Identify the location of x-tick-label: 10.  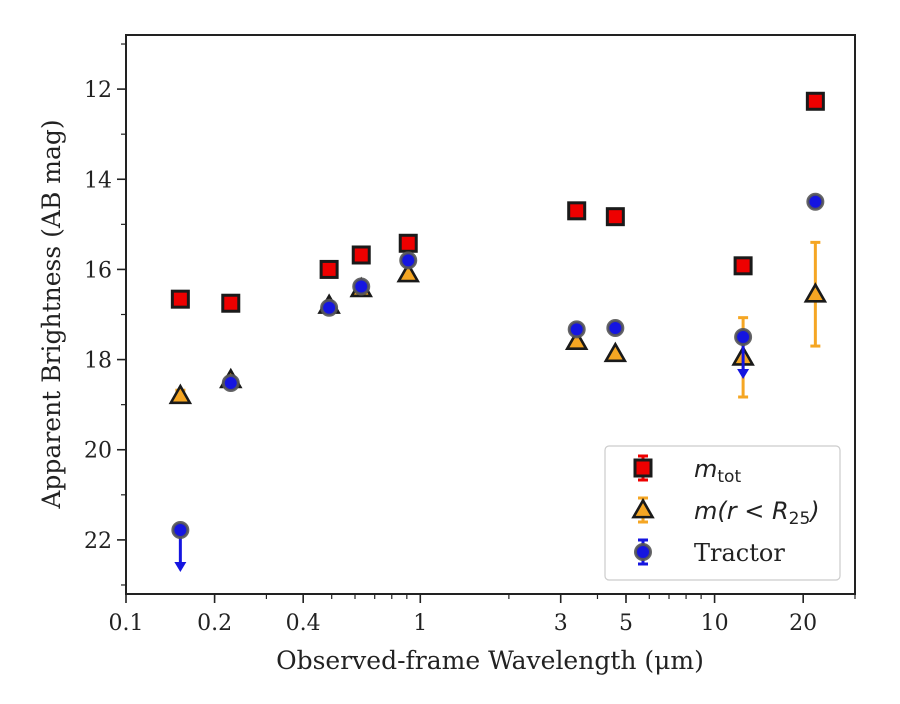
(715, 623).